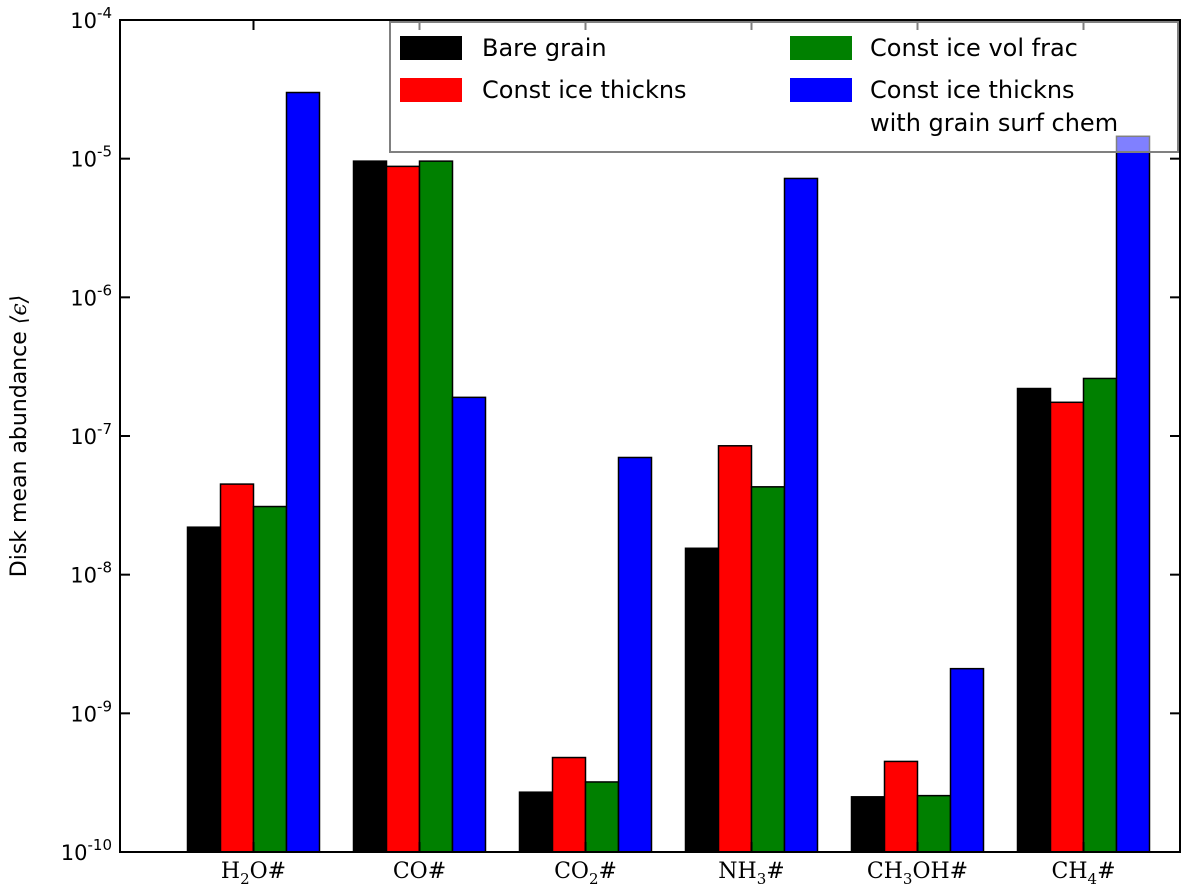  What do you see at coordinates (91, 434) in the screenshot?
I see `y-tick-label: 10⁻⁷` at bounding box center [91, 434].